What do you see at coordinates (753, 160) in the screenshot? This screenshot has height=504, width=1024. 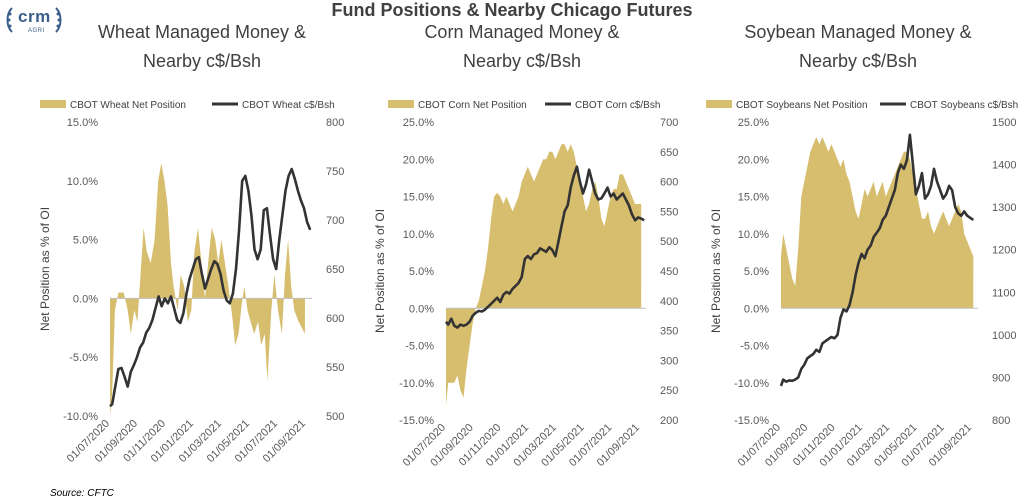 I see `soybean-y-left-tick: 20.0%` at bounding box center [753, 160].